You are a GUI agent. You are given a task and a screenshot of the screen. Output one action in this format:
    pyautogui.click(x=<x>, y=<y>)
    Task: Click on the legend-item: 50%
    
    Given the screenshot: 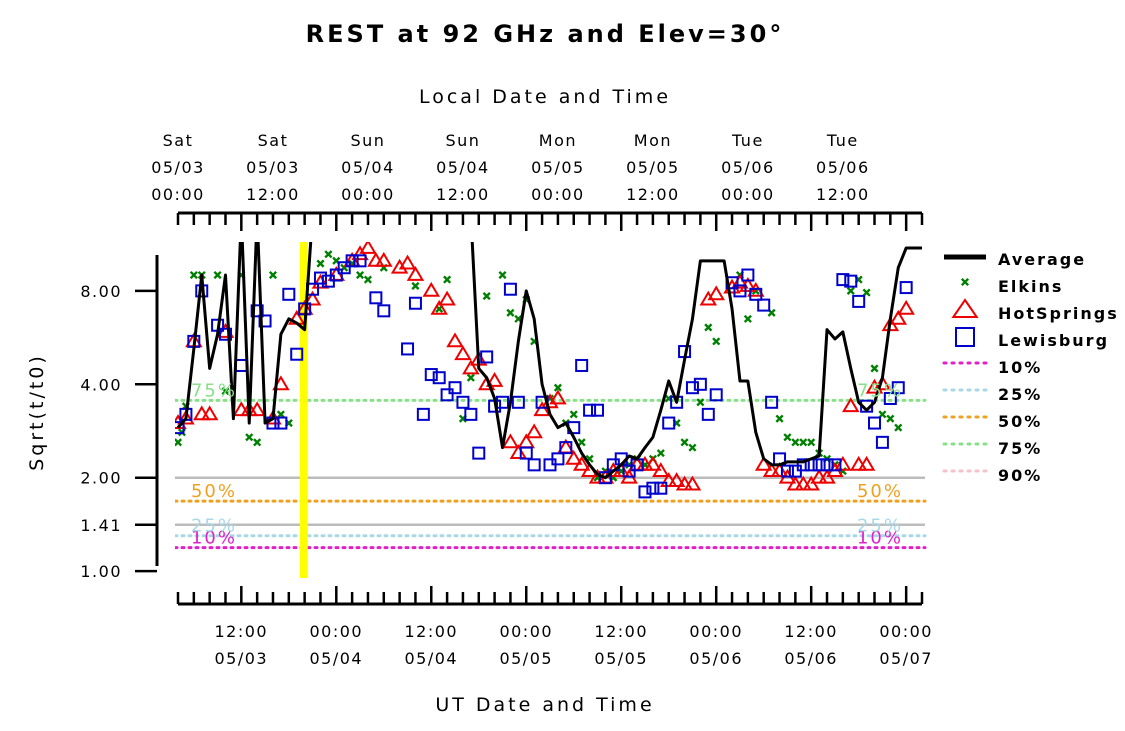 What is the action you would take?
    pyautogui.click(x=991, y=421)
    